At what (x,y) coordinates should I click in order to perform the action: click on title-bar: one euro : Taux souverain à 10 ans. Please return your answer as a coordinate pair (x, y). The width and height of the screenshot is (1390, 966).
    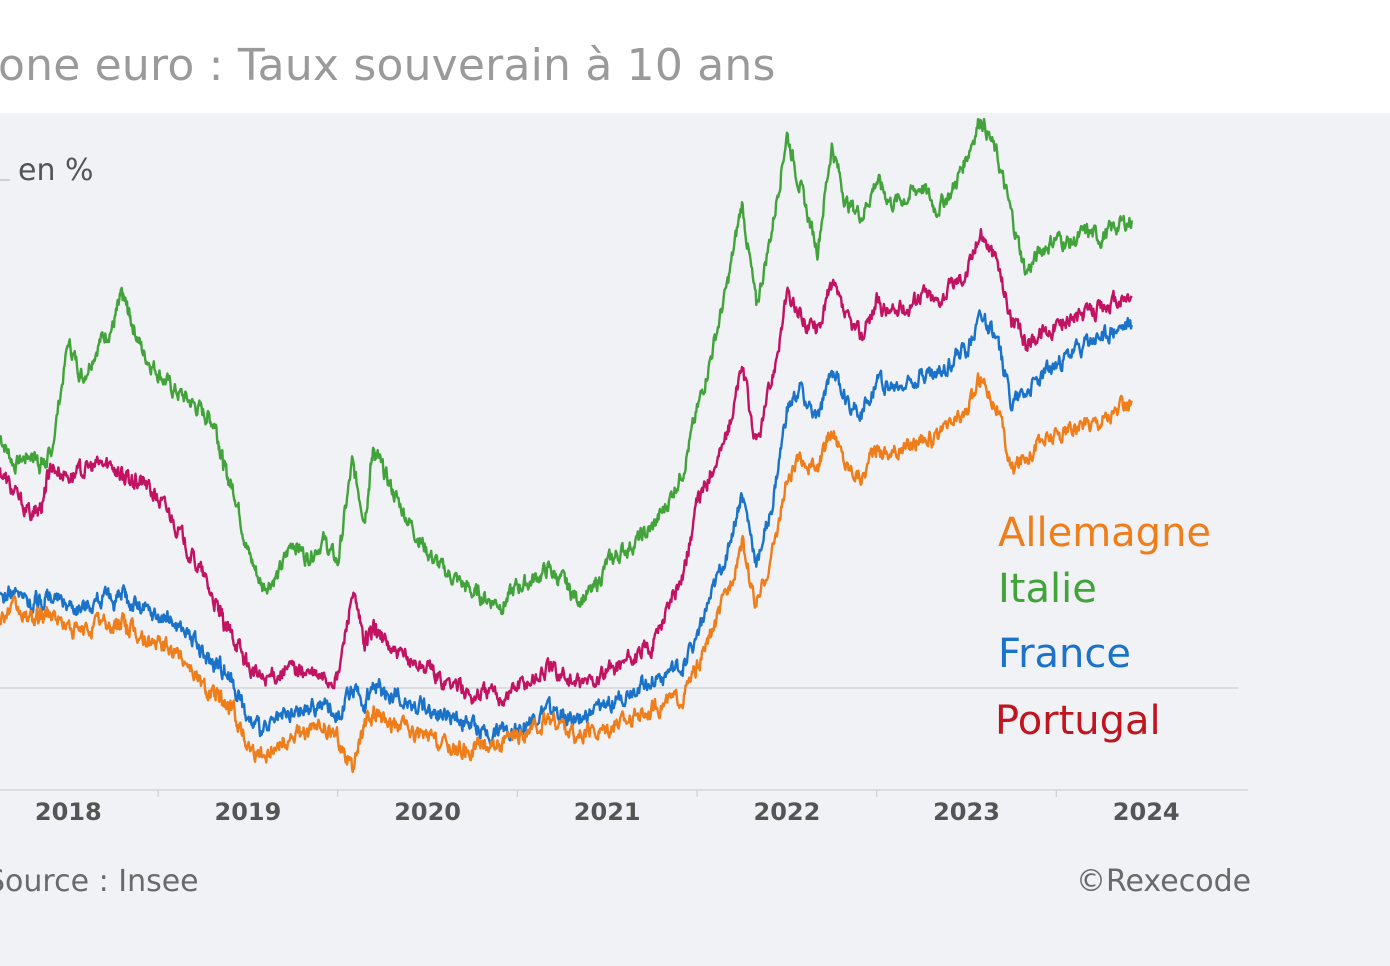
    Looking at the image, I should click on (695, 56).